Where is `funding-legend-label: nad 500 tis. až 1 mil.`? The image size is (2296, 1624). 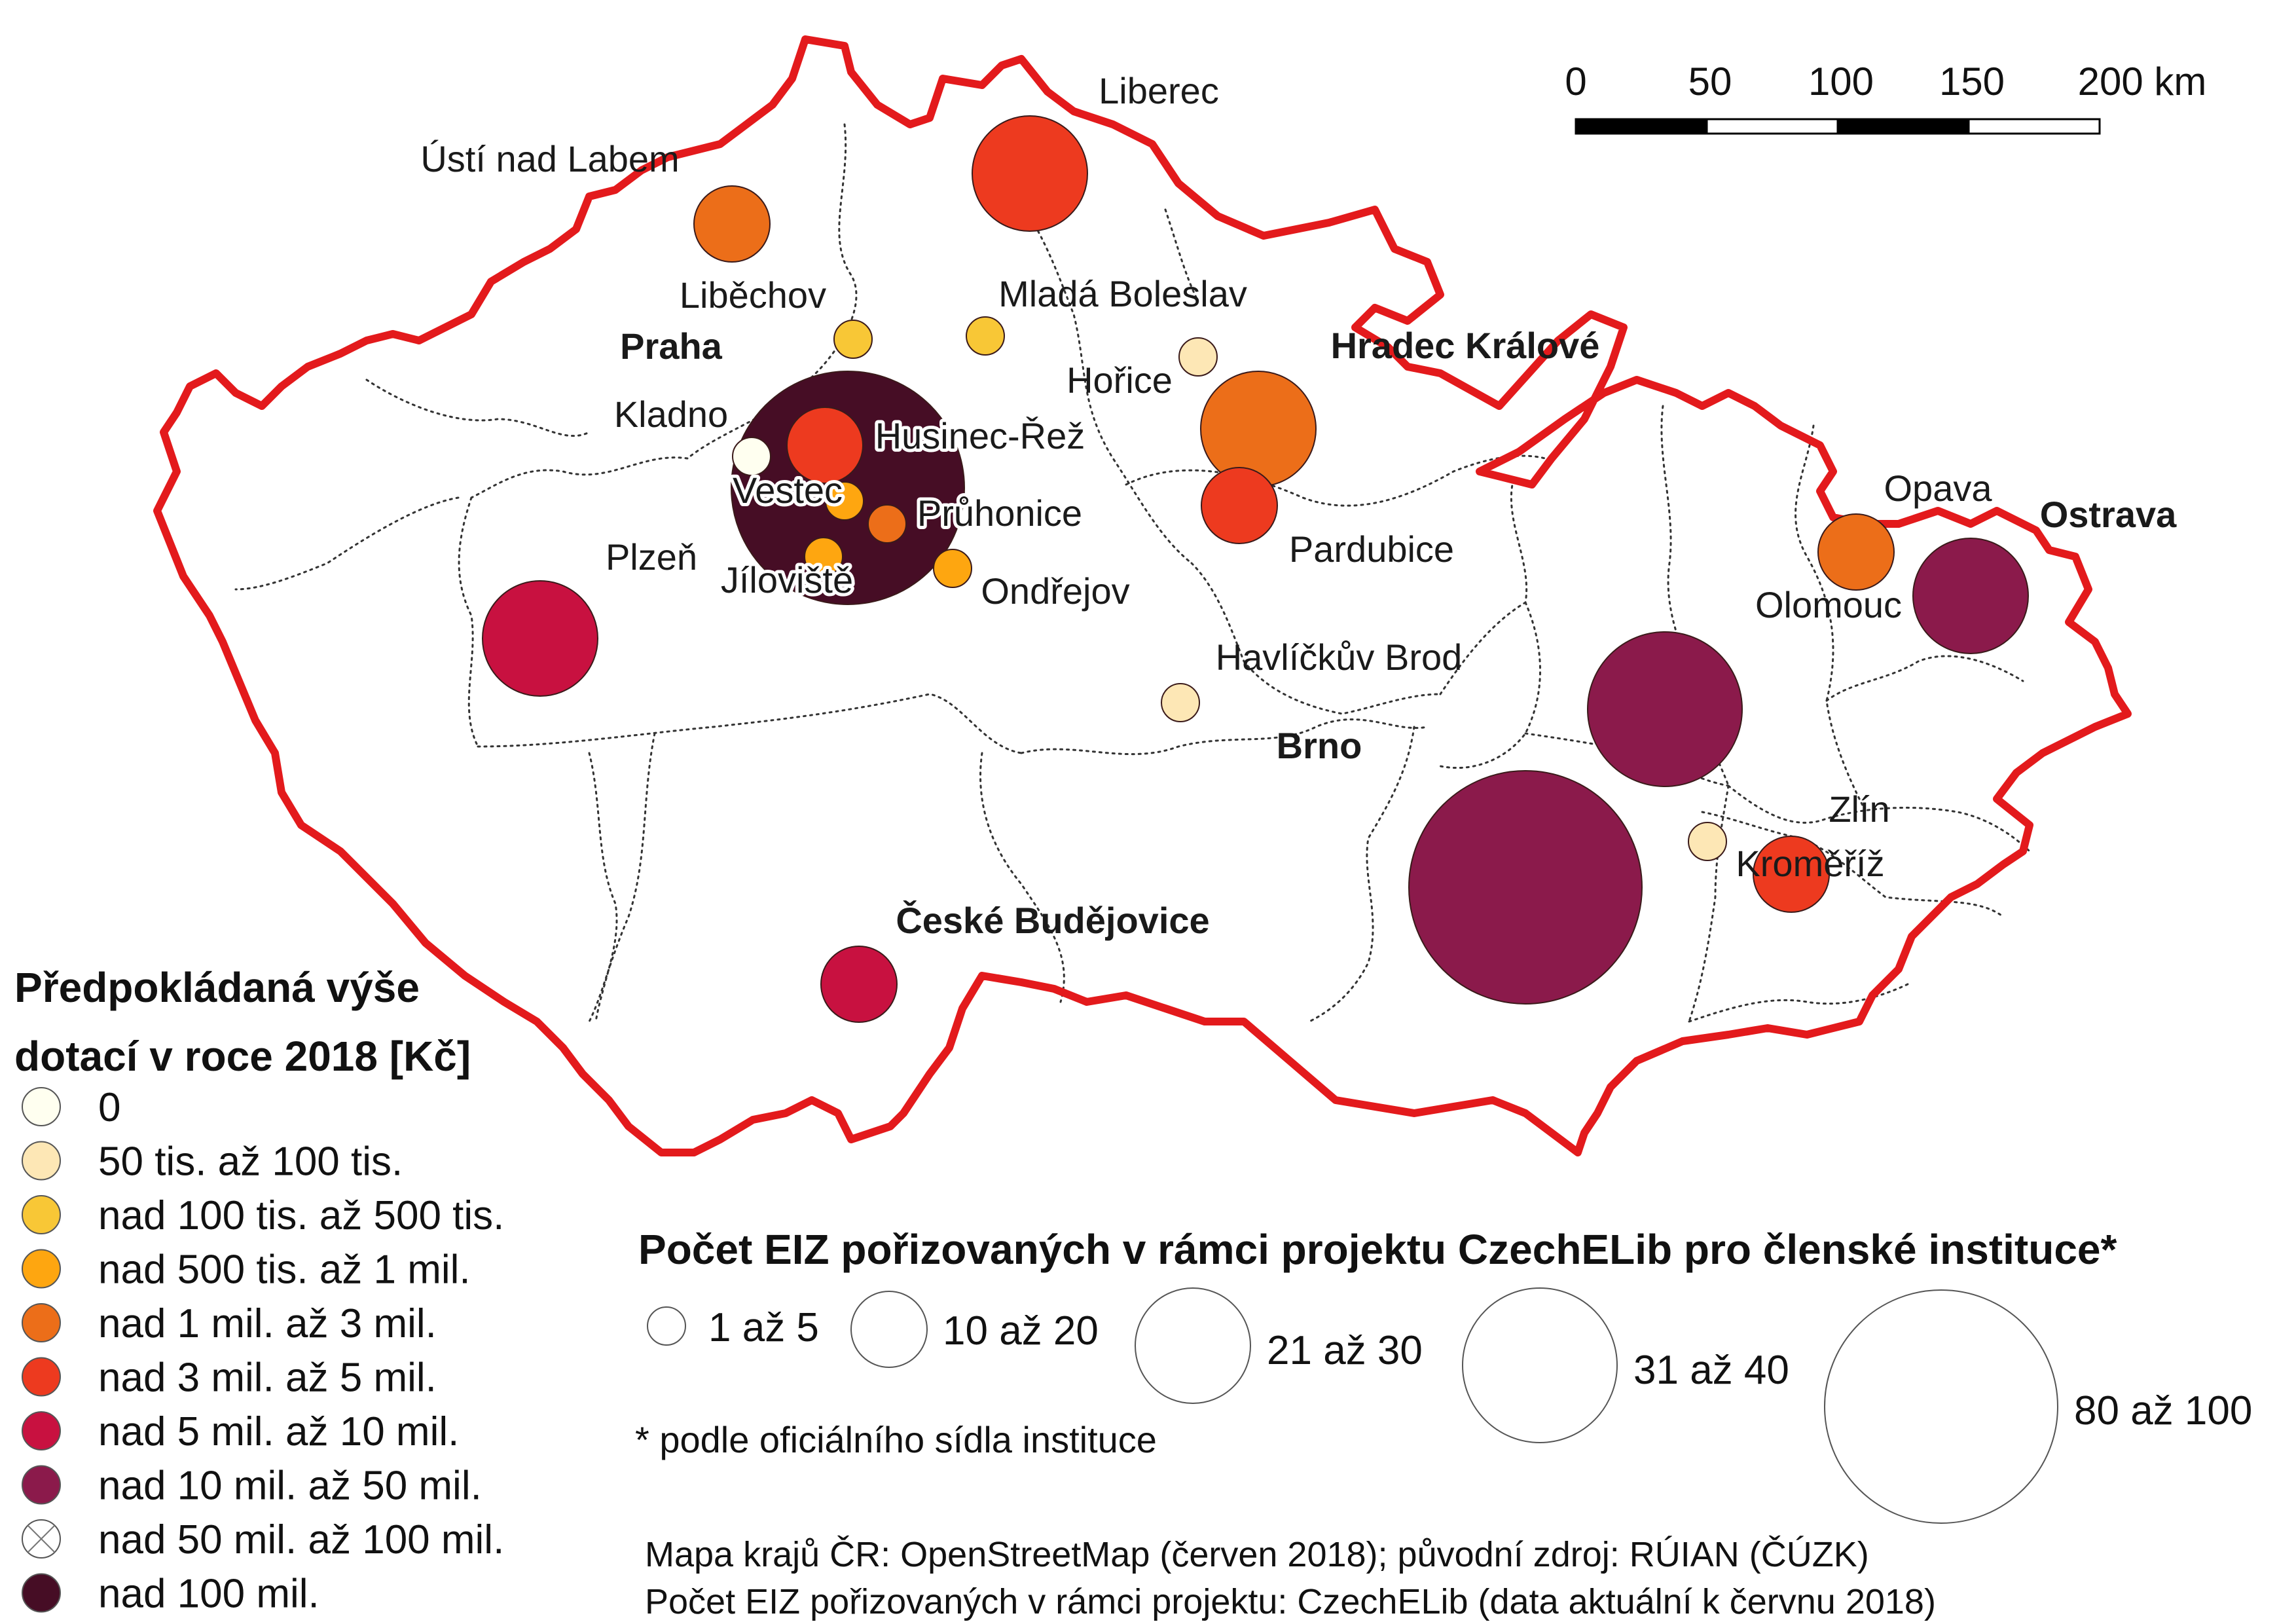
funding-legend-label: nad 500 tis. až 1 mil. is located at coordinates (284, 1270).